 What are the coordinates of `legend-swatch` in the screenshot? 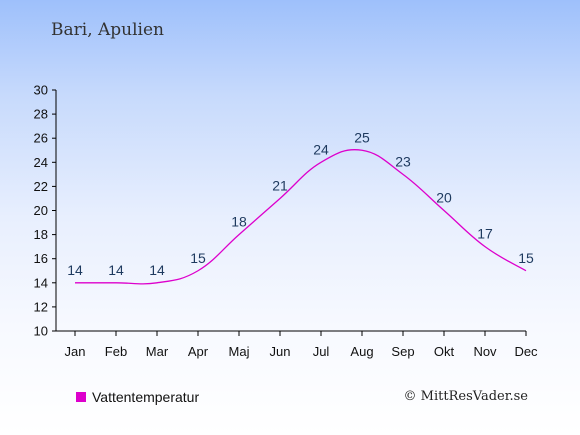 It's located at (81, 397).